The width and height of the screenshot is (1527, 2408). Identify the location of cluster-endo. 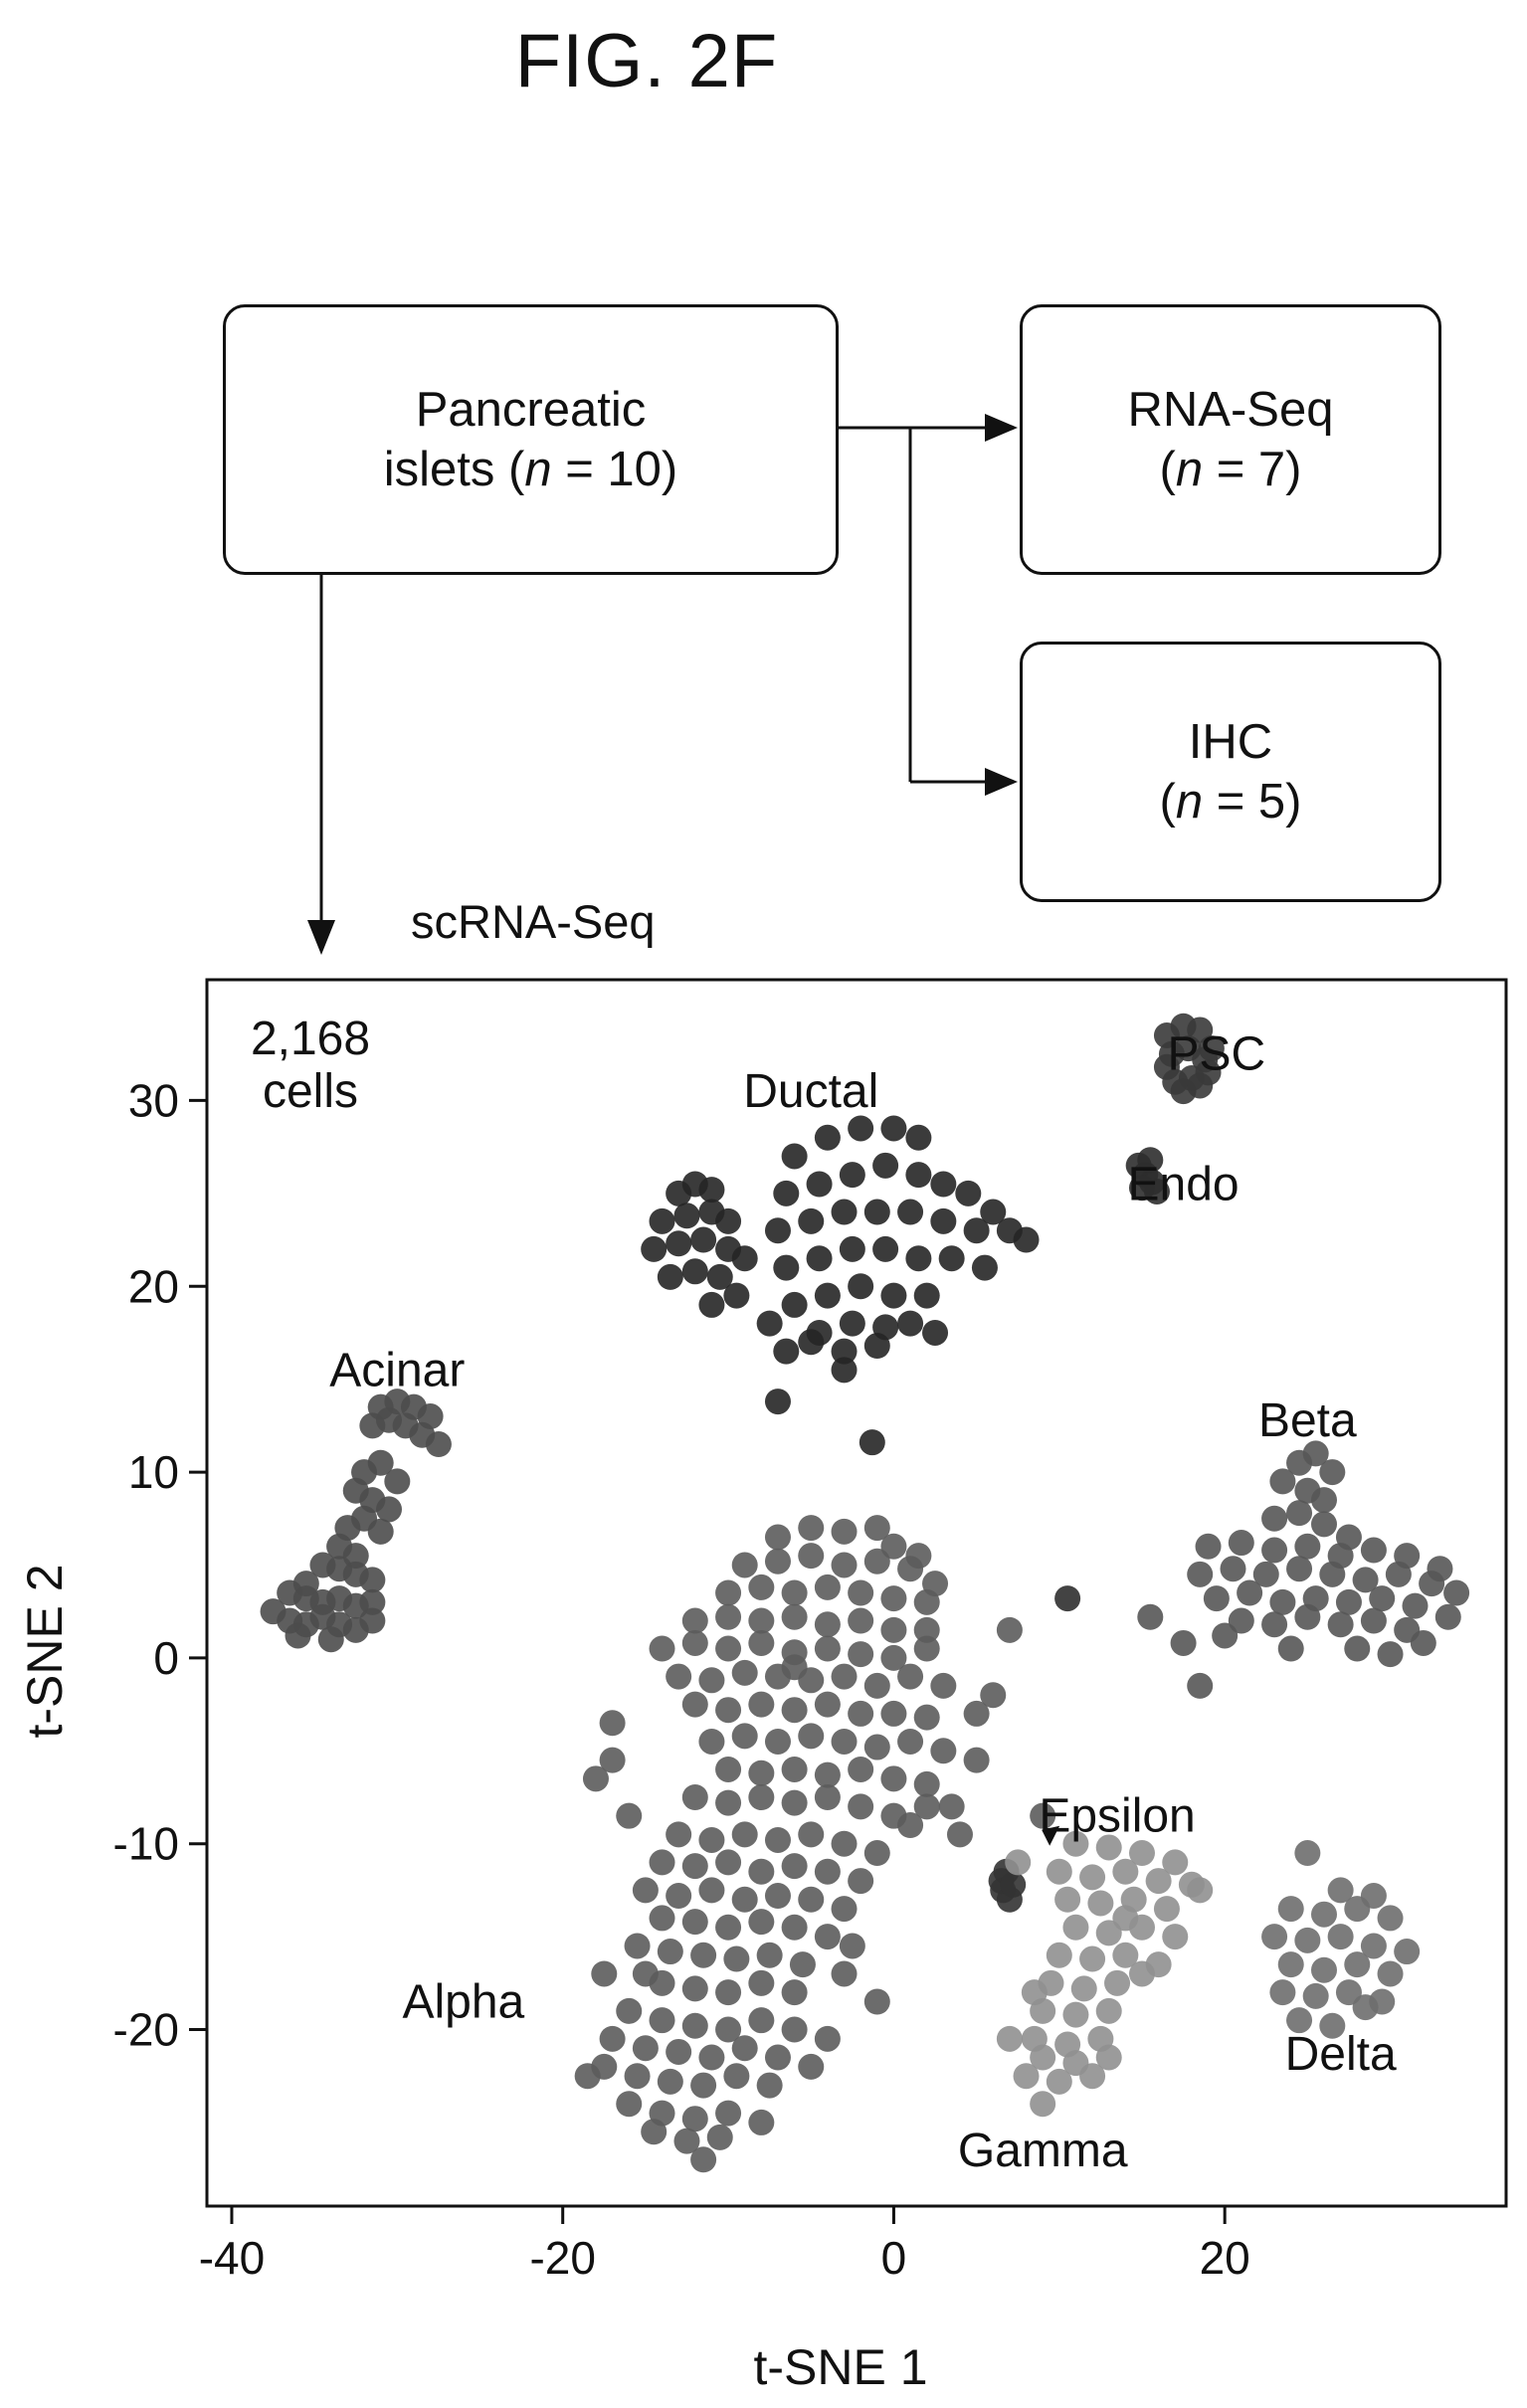
(1147, 1175).